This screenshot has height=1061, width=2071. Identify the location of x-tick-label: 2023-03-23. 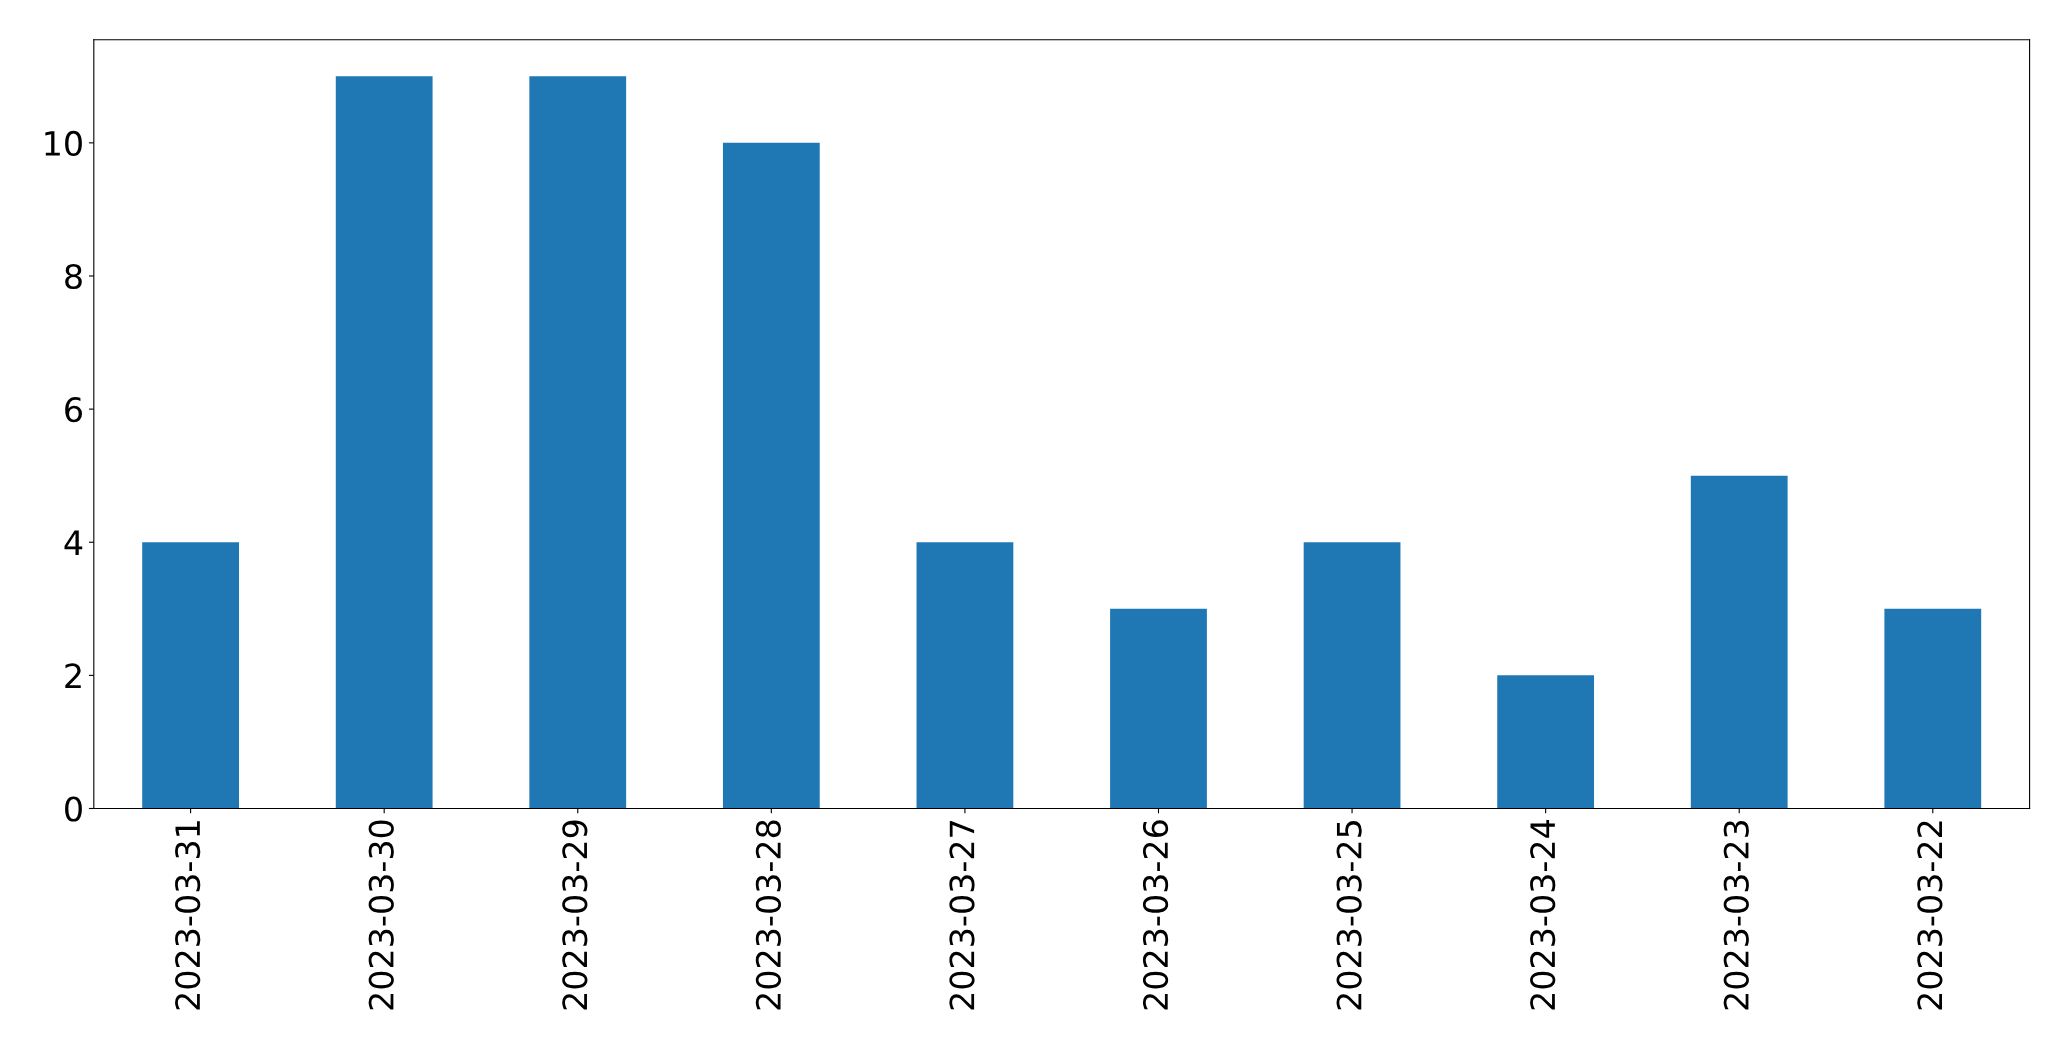
(1736, 915).